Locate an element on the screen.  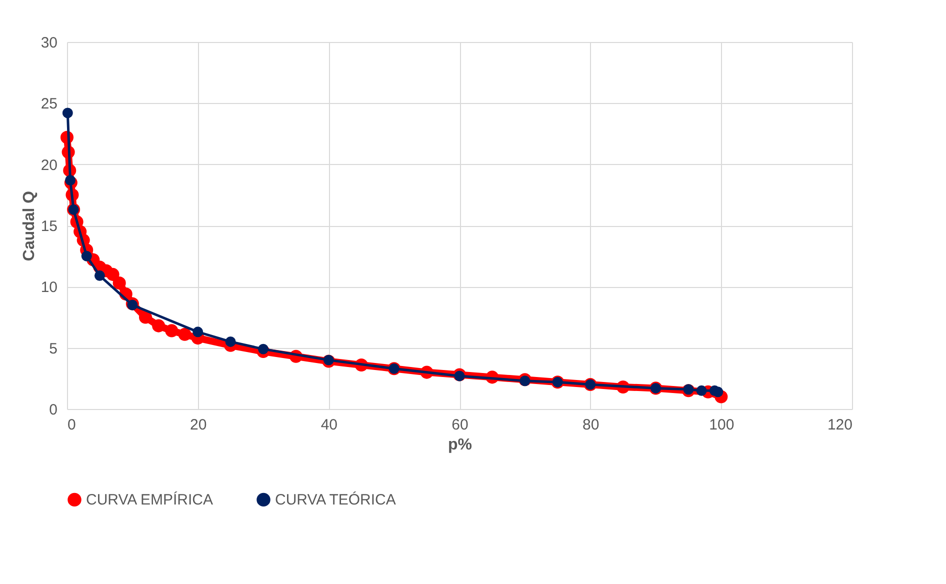
y-axis-title: Caudal Q is located at coordinates (29, 226).